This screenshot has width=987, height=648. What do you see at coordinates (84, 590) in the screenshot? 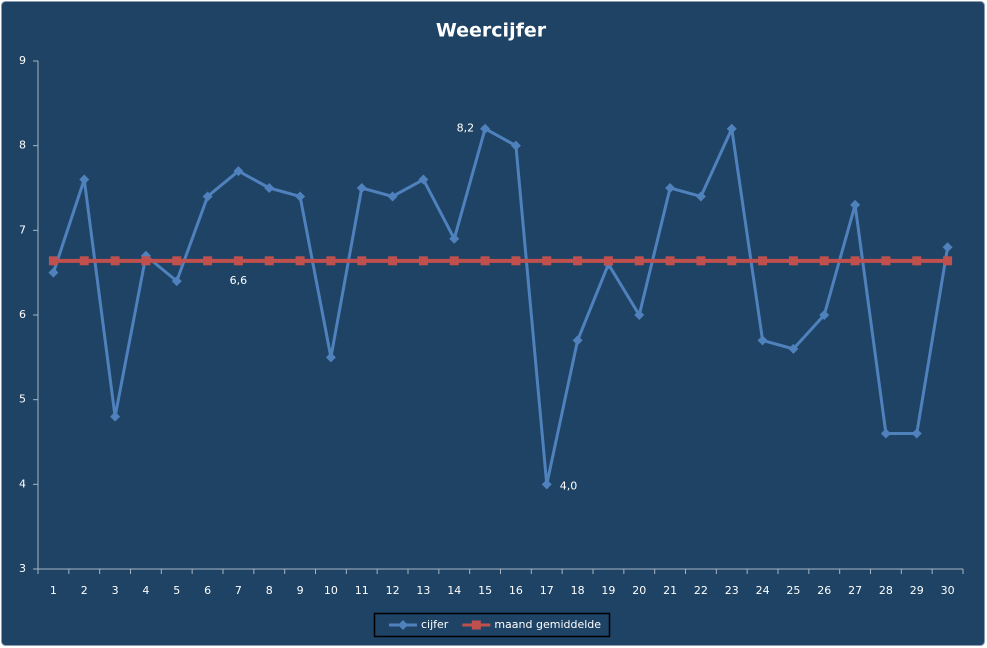
I see `x-tick-label: 2` at bounding box center [84, 590].